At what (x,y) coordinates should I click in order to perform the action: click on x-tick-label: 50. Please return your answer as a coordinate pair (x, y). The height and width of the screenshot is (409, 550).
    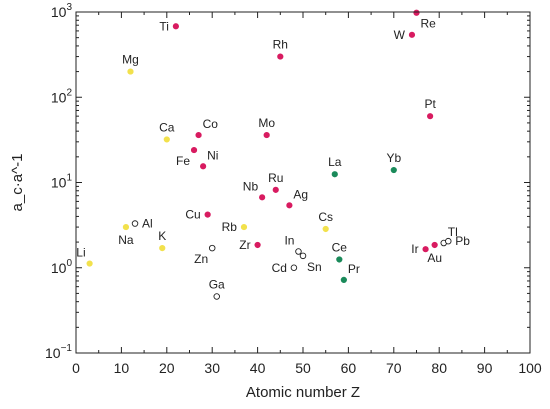
    Looking at the image, I should click on (303, 368).